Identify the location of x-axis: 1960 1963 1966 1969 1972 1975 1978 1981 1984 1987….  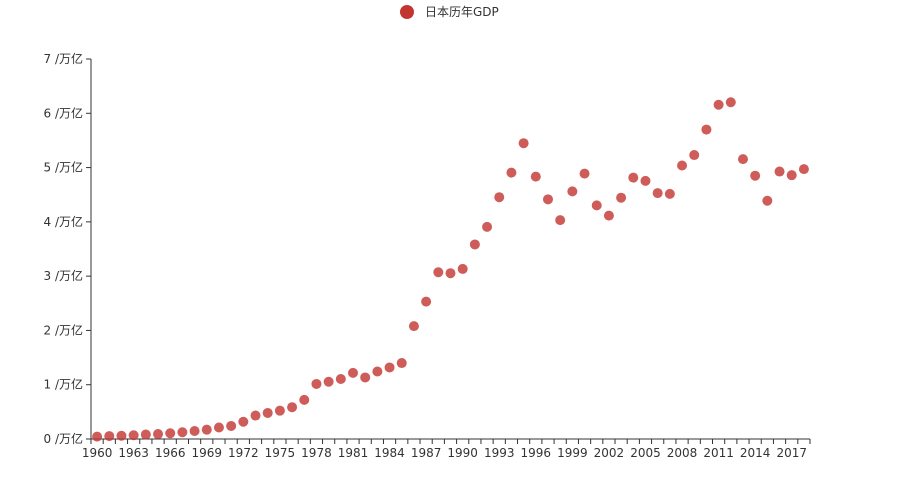
(446, 449).